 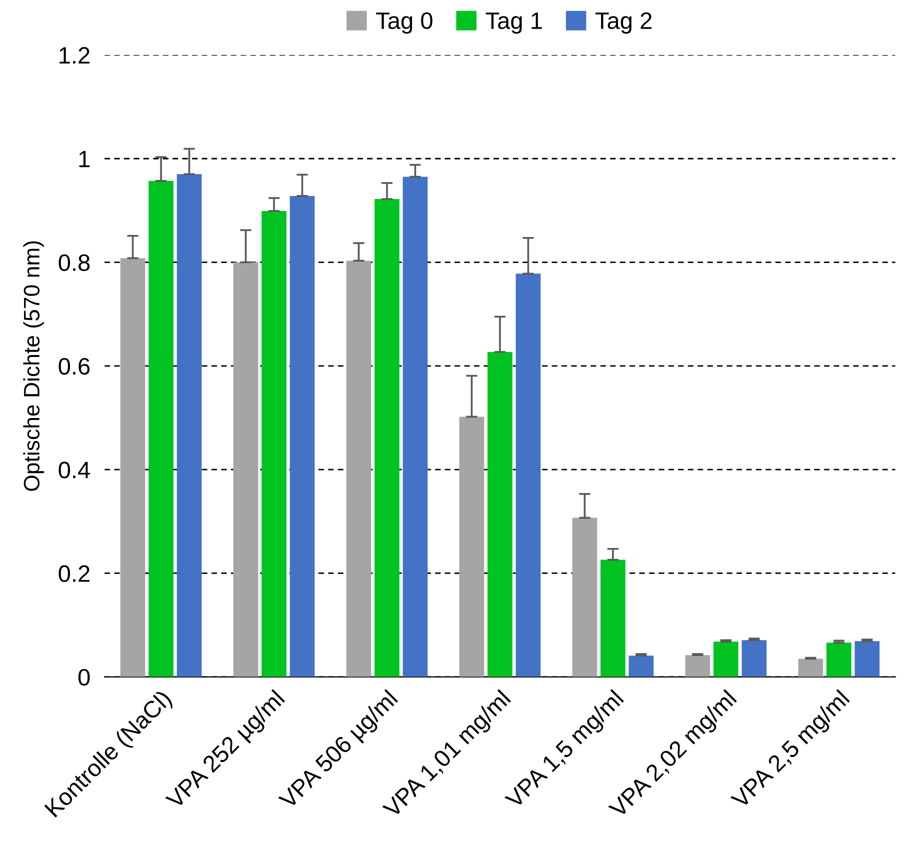 What do you see at coordinates (33, 366) in the screenshot?
I see `y-axis-title: Optische Dichte (570 nm)` at bounding box center [33, 366].